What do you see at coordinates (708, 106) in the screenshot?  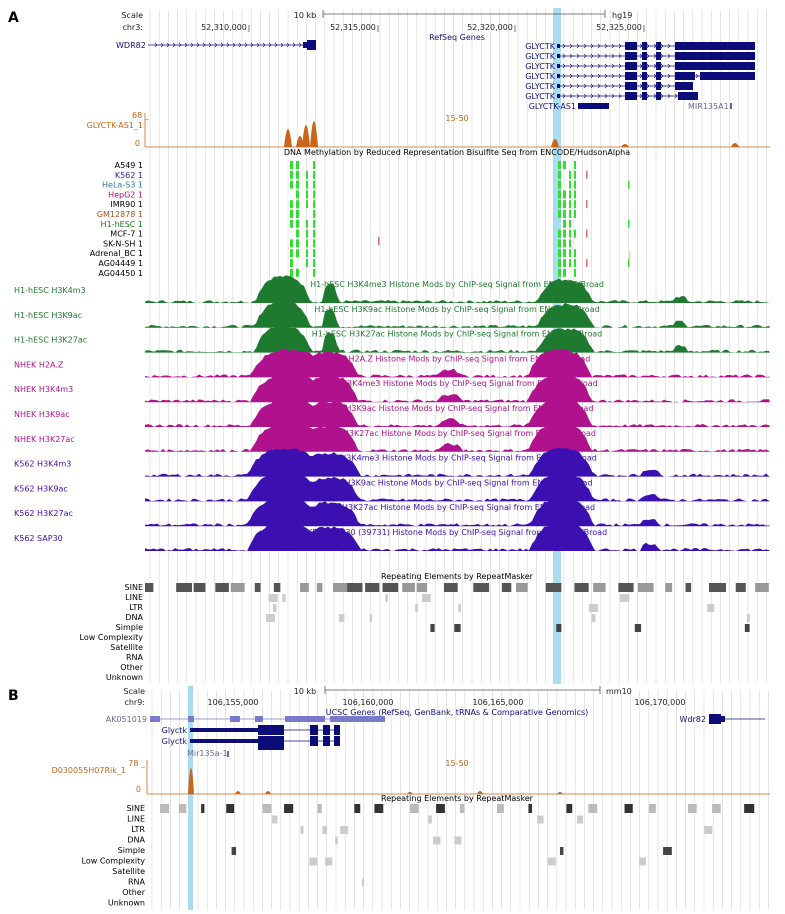 I see `gene-label: MIR135A1` at bounding box center [708, 106].